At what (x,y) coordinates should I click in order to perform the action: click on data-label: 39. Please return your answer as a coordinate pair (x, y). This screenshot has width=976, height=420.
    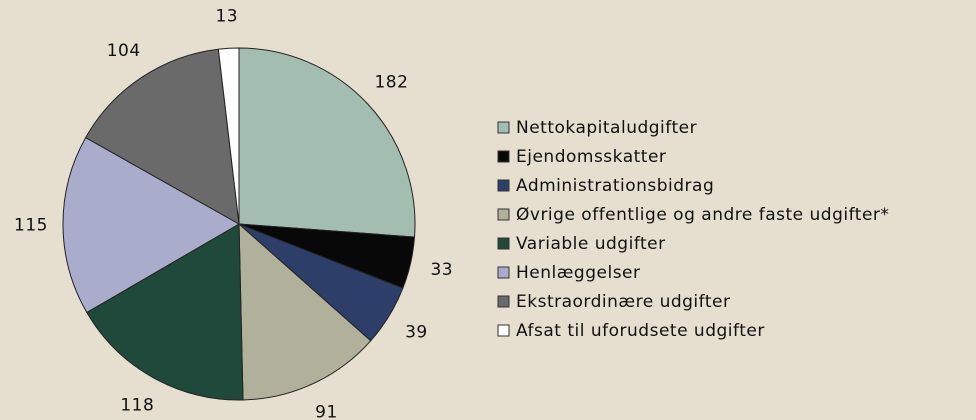
    Looking at the image, I should click on (416, 333).